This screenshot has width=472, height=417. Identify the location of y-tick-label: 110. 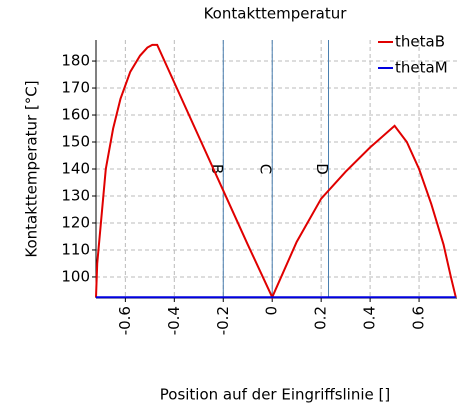
(75, 249).